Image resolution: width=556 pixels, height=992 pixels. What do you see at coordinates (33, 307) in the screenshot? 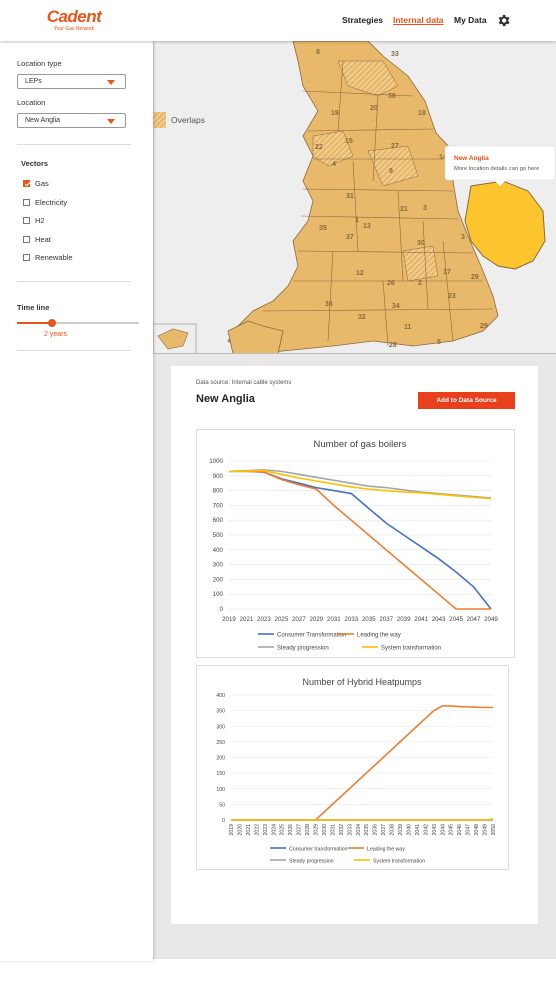
I see `timeline-label: Time line` at bounding box center [33, 307].